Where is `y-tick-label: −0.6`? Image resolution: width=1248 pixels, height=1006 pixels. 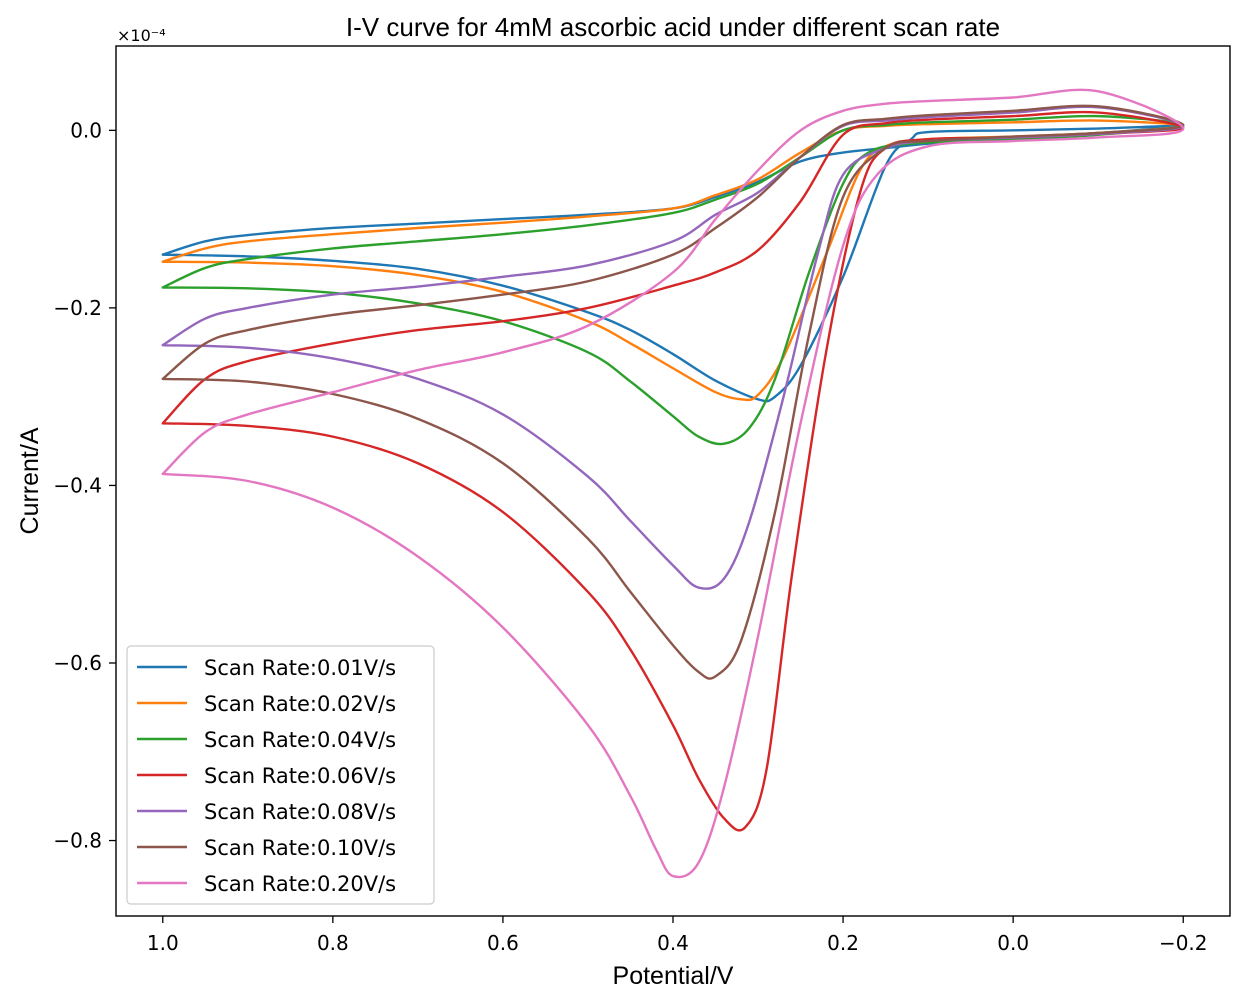 y-tick-label: −0.6 is located at coordinates (77, 663).